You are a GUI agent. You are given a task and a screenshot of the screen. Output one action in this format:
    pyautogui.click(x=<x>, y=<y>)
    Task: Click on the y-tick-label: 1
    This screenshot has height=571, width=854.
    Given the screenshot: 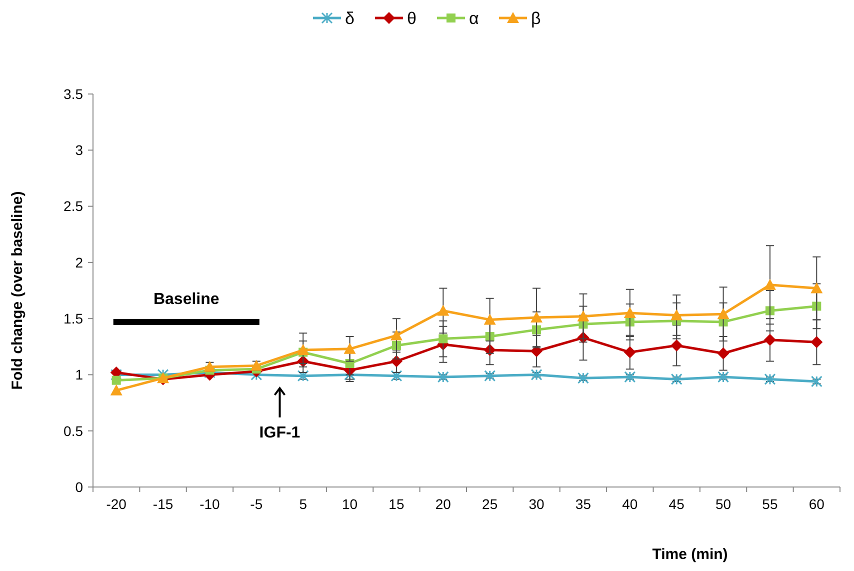 What is the action you would take?
    pyautogui.click(x=79, y=374)
    